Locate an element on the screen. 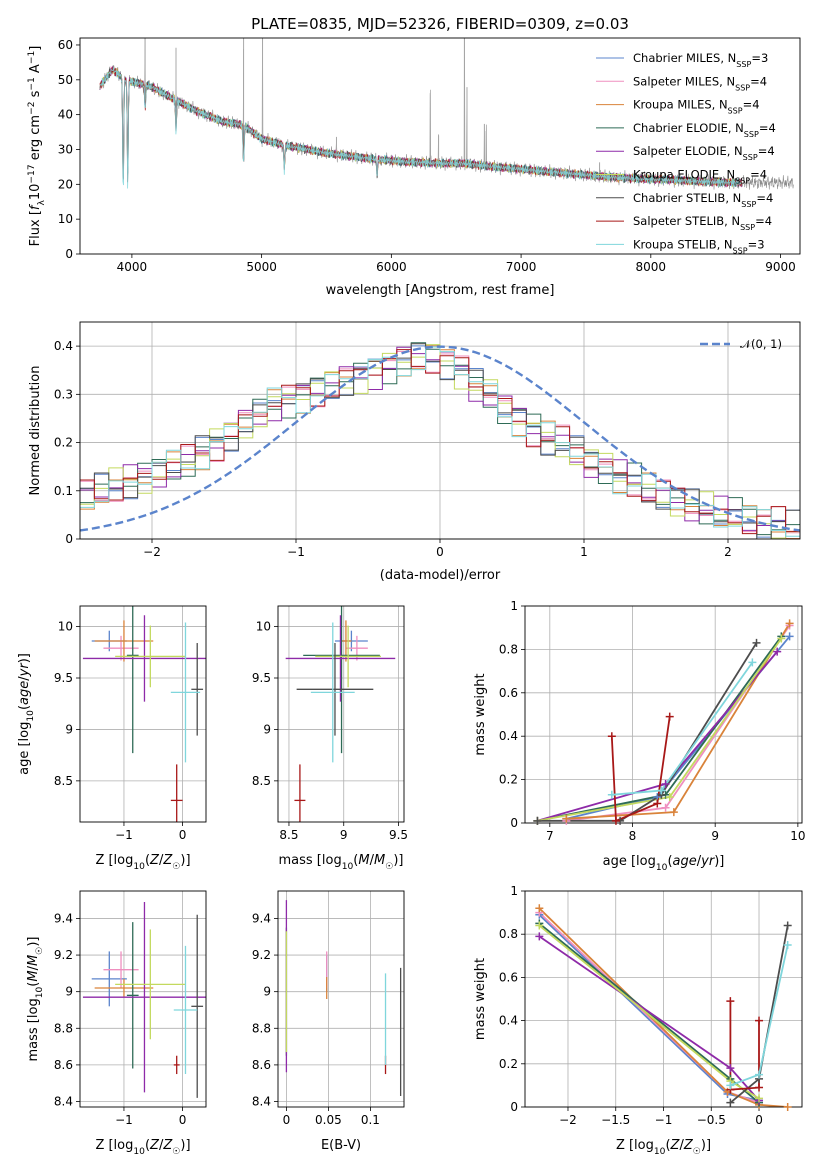  x-axis-label: wavelength [Angstrom, rest frame] is located at coordinates (440, 290).